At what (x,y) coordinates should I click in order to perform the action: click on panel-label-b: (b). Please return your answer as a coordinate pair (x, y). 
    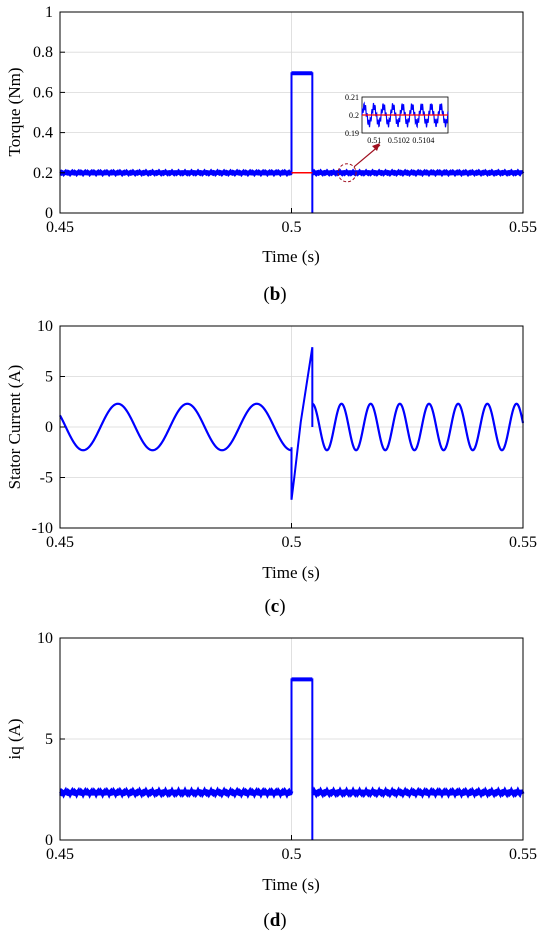
    Looking at the image, I should click on (274, 294).